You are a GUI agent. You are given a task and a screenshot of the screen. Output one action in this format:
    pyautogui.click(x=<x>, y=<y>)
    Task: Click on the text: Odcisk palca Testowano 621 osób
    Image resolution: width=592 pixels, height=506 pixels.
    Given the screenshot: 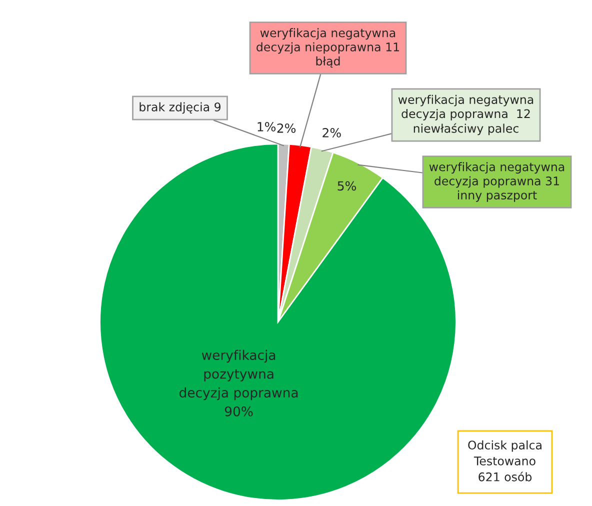 What is the action you would take?
    pyautogui.click(x=505, y=461)
    